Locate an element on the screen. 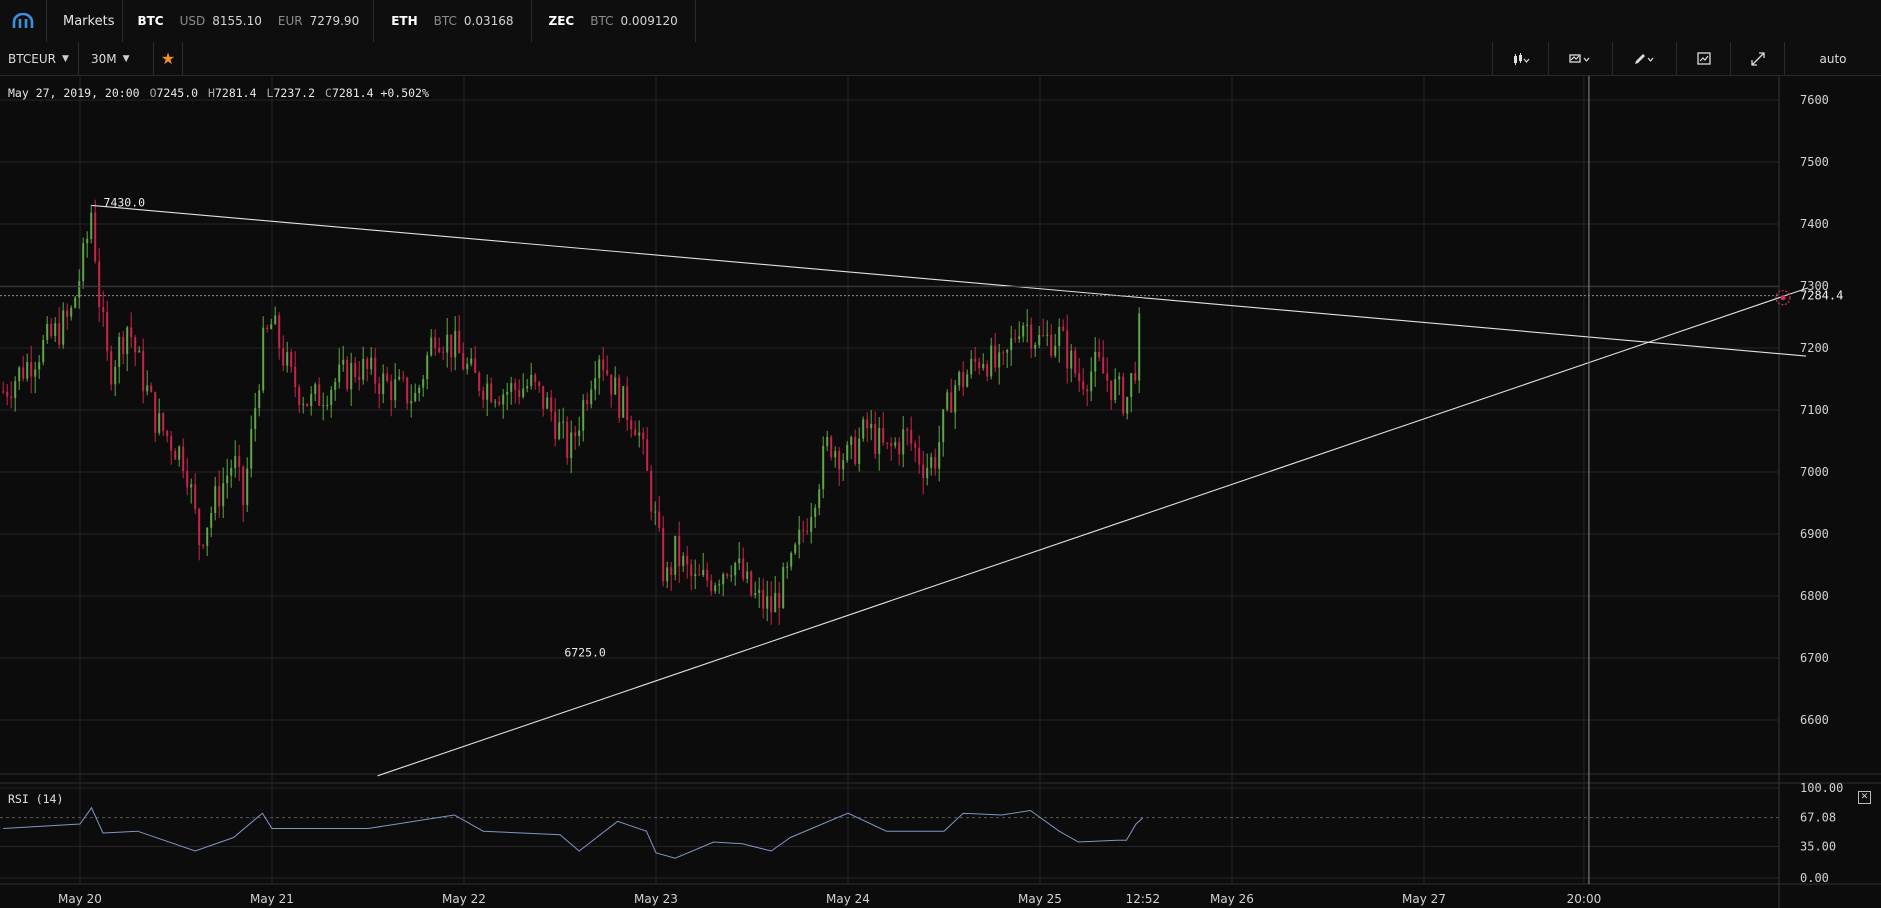 This screenshot has height=908, width=1881. x-tick-label: May 25 is located at coordinates (1040, 899).